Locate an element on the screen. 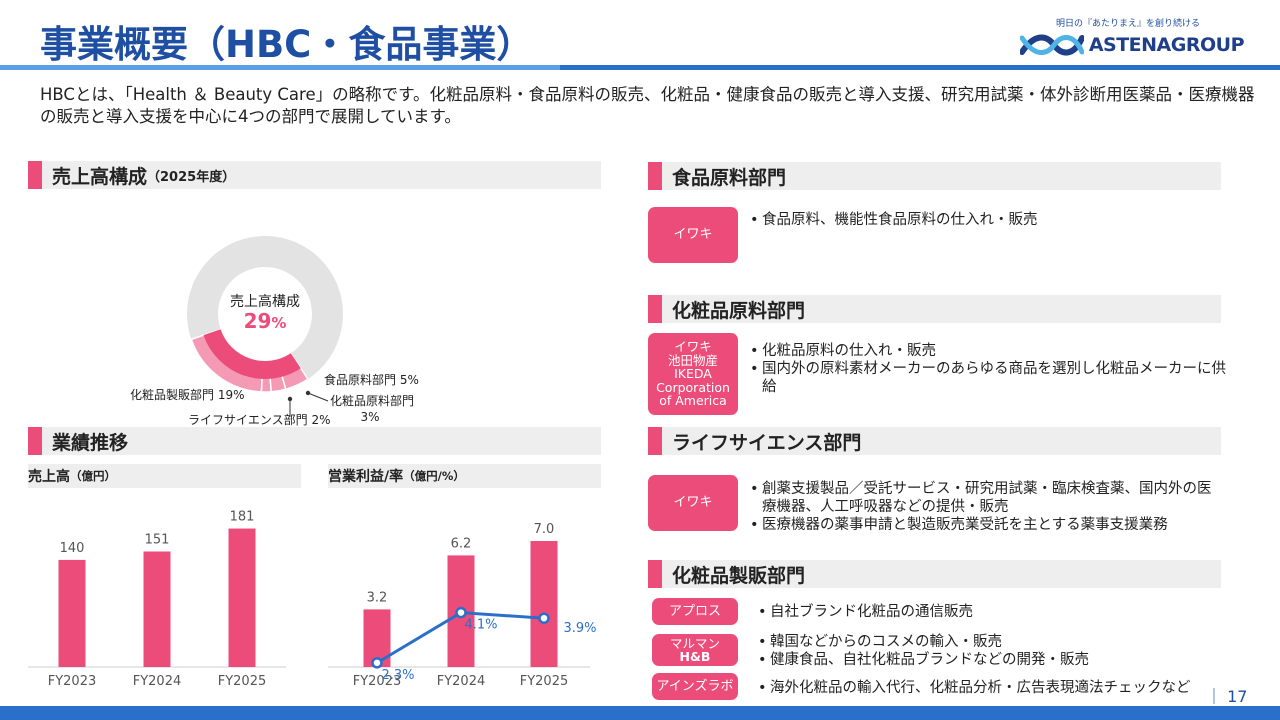 This screenshot has width=1280, height=720. list-item: 化粧品原料の仕入れ・販売 is located at coordinates (991, 351).